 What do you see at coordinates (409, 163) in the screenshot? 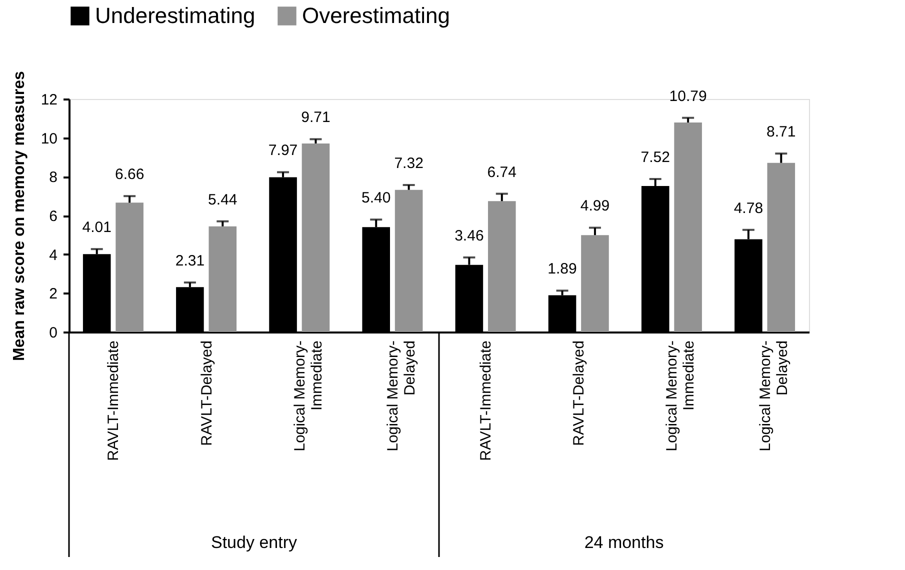
I see `data-label: 7.32` at bounding box center [409, 163].